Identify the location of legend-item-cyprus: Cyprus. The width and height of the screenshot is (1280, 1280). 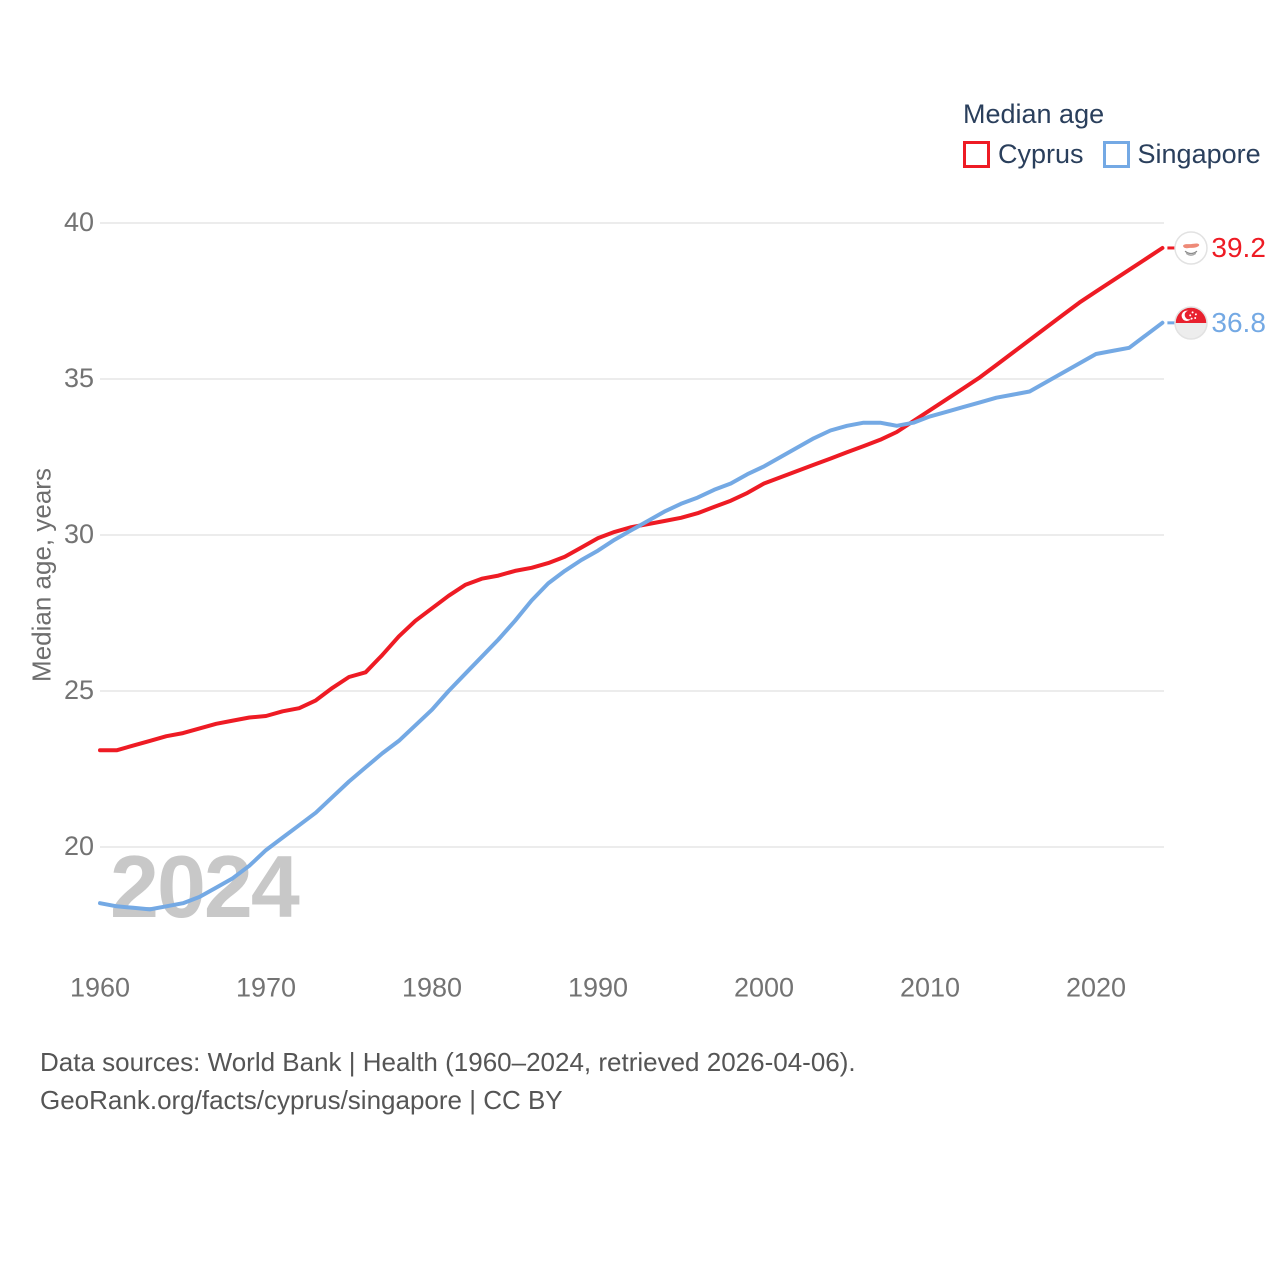
(1023, 154).